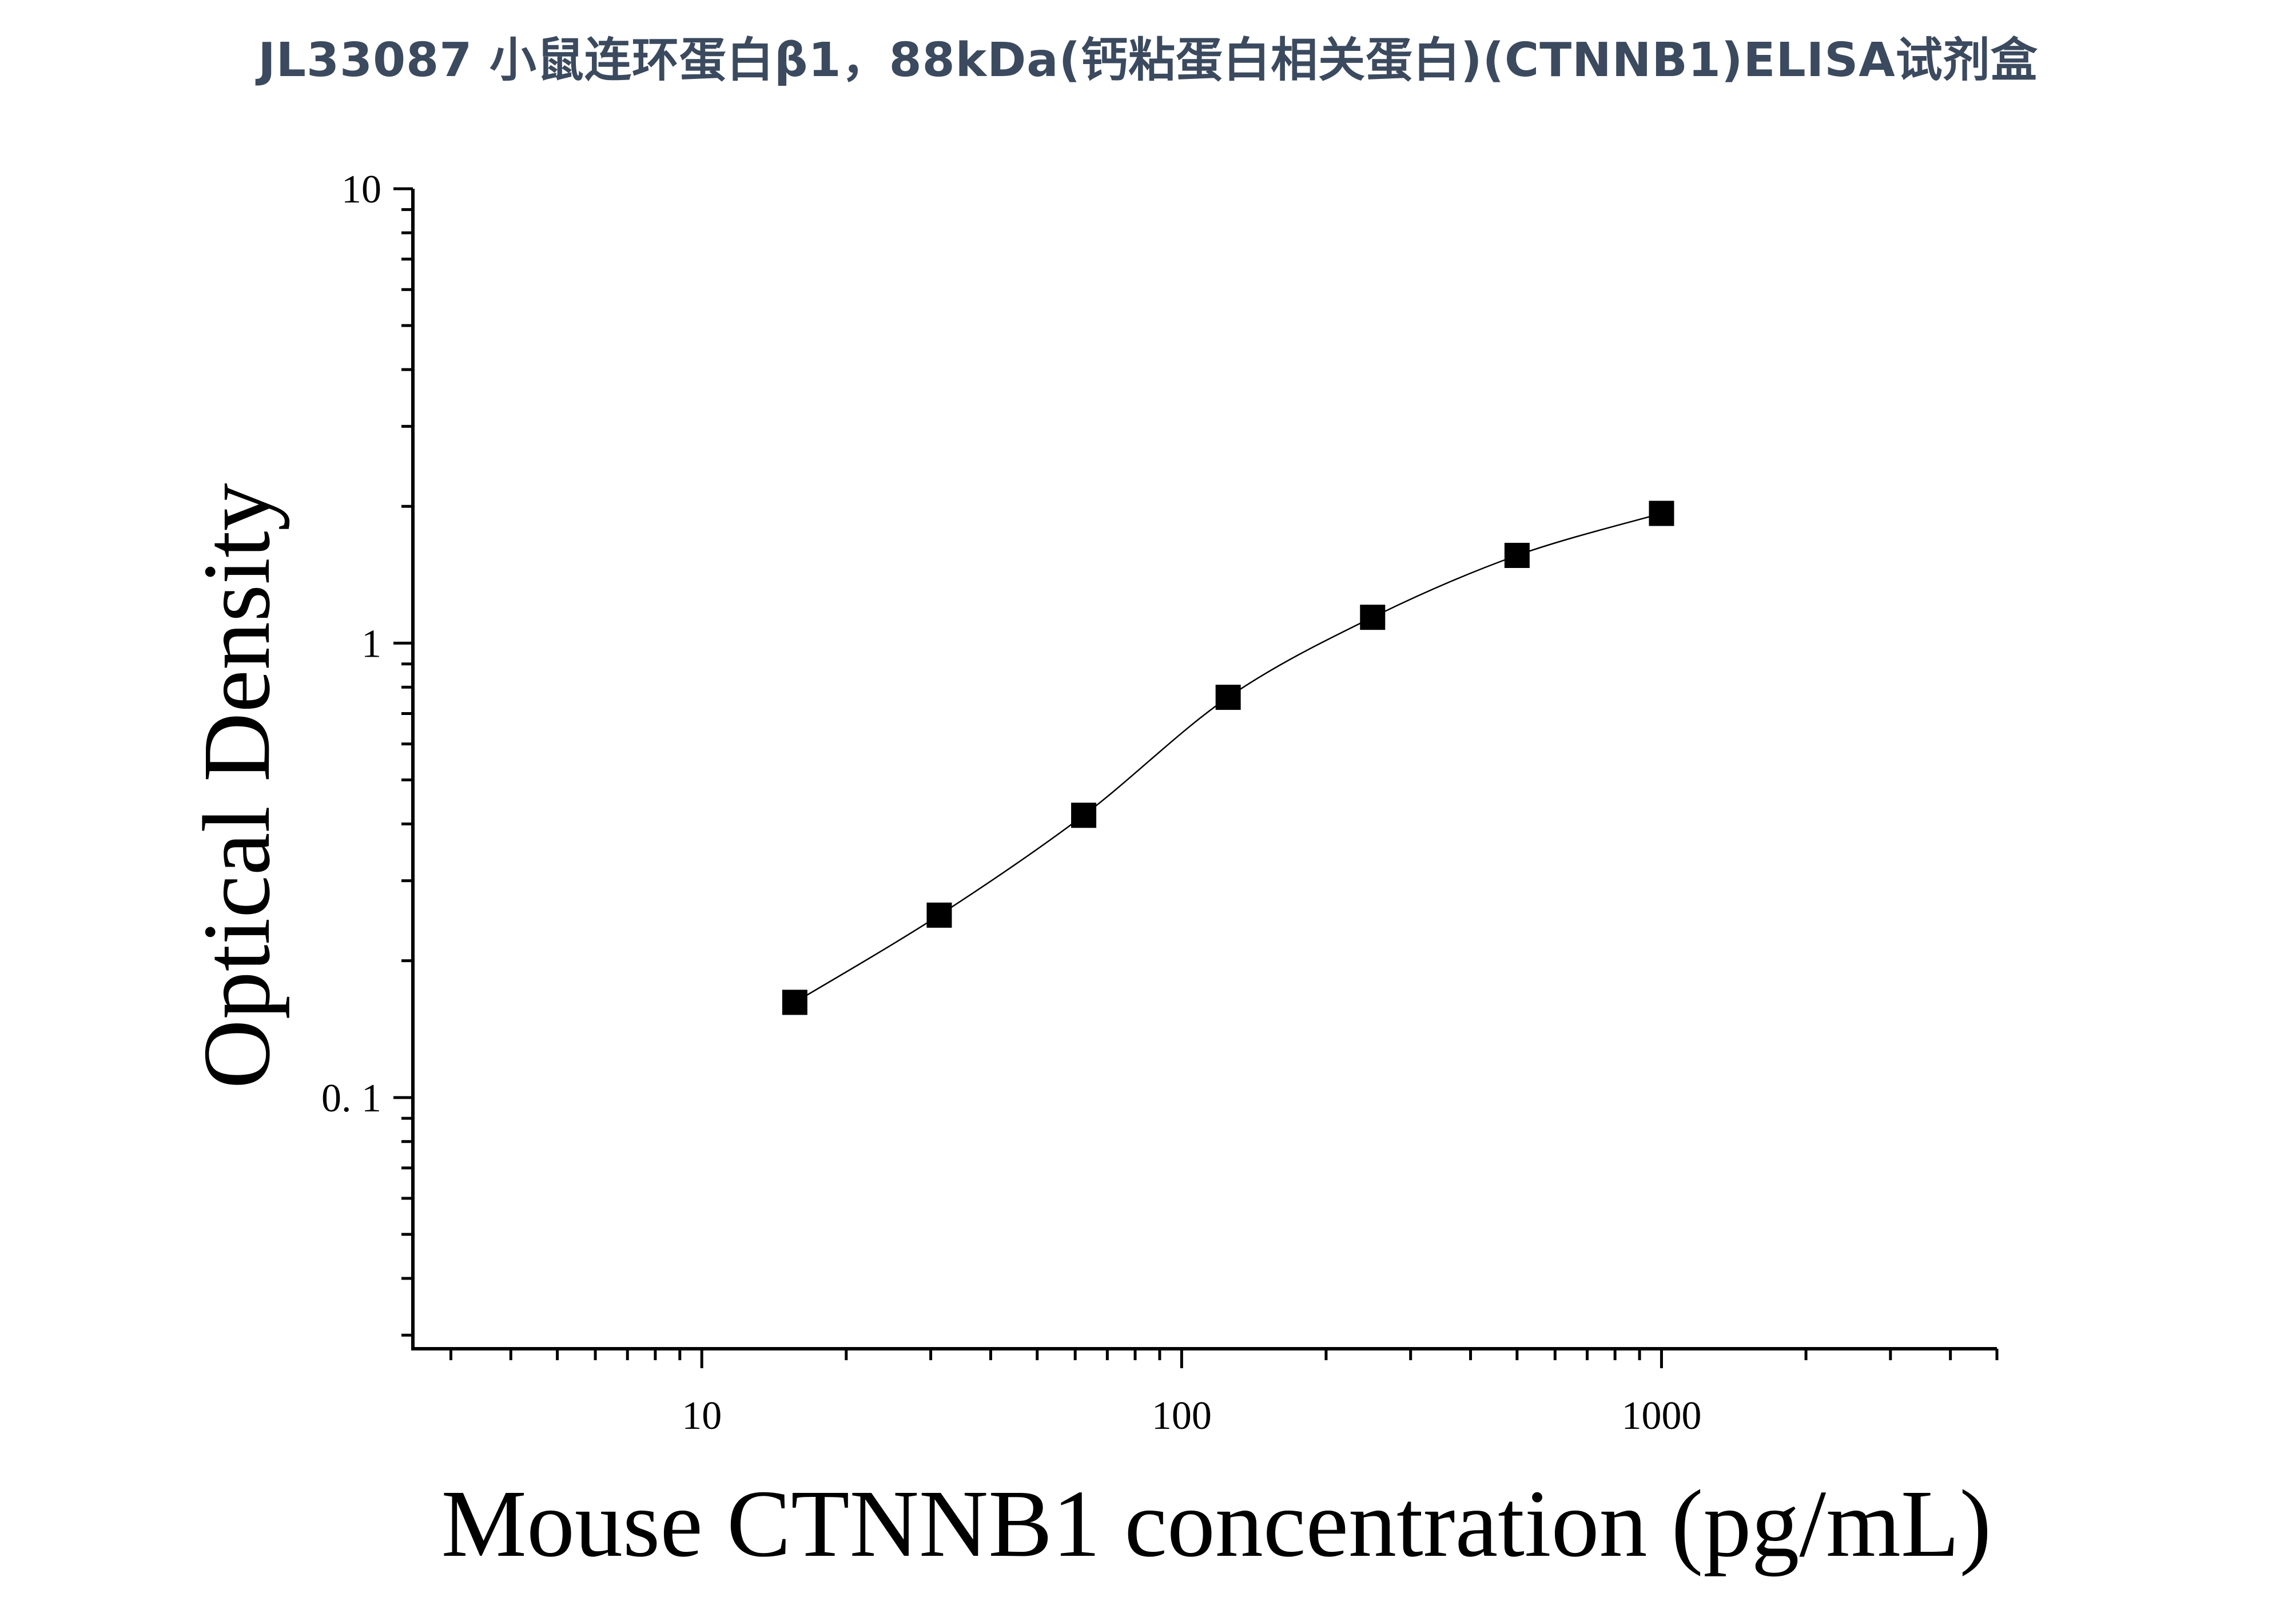  I want to click on x-axis-label: Mouse CTNNB1 concentration (pg/mL), so click(1216, 1524).